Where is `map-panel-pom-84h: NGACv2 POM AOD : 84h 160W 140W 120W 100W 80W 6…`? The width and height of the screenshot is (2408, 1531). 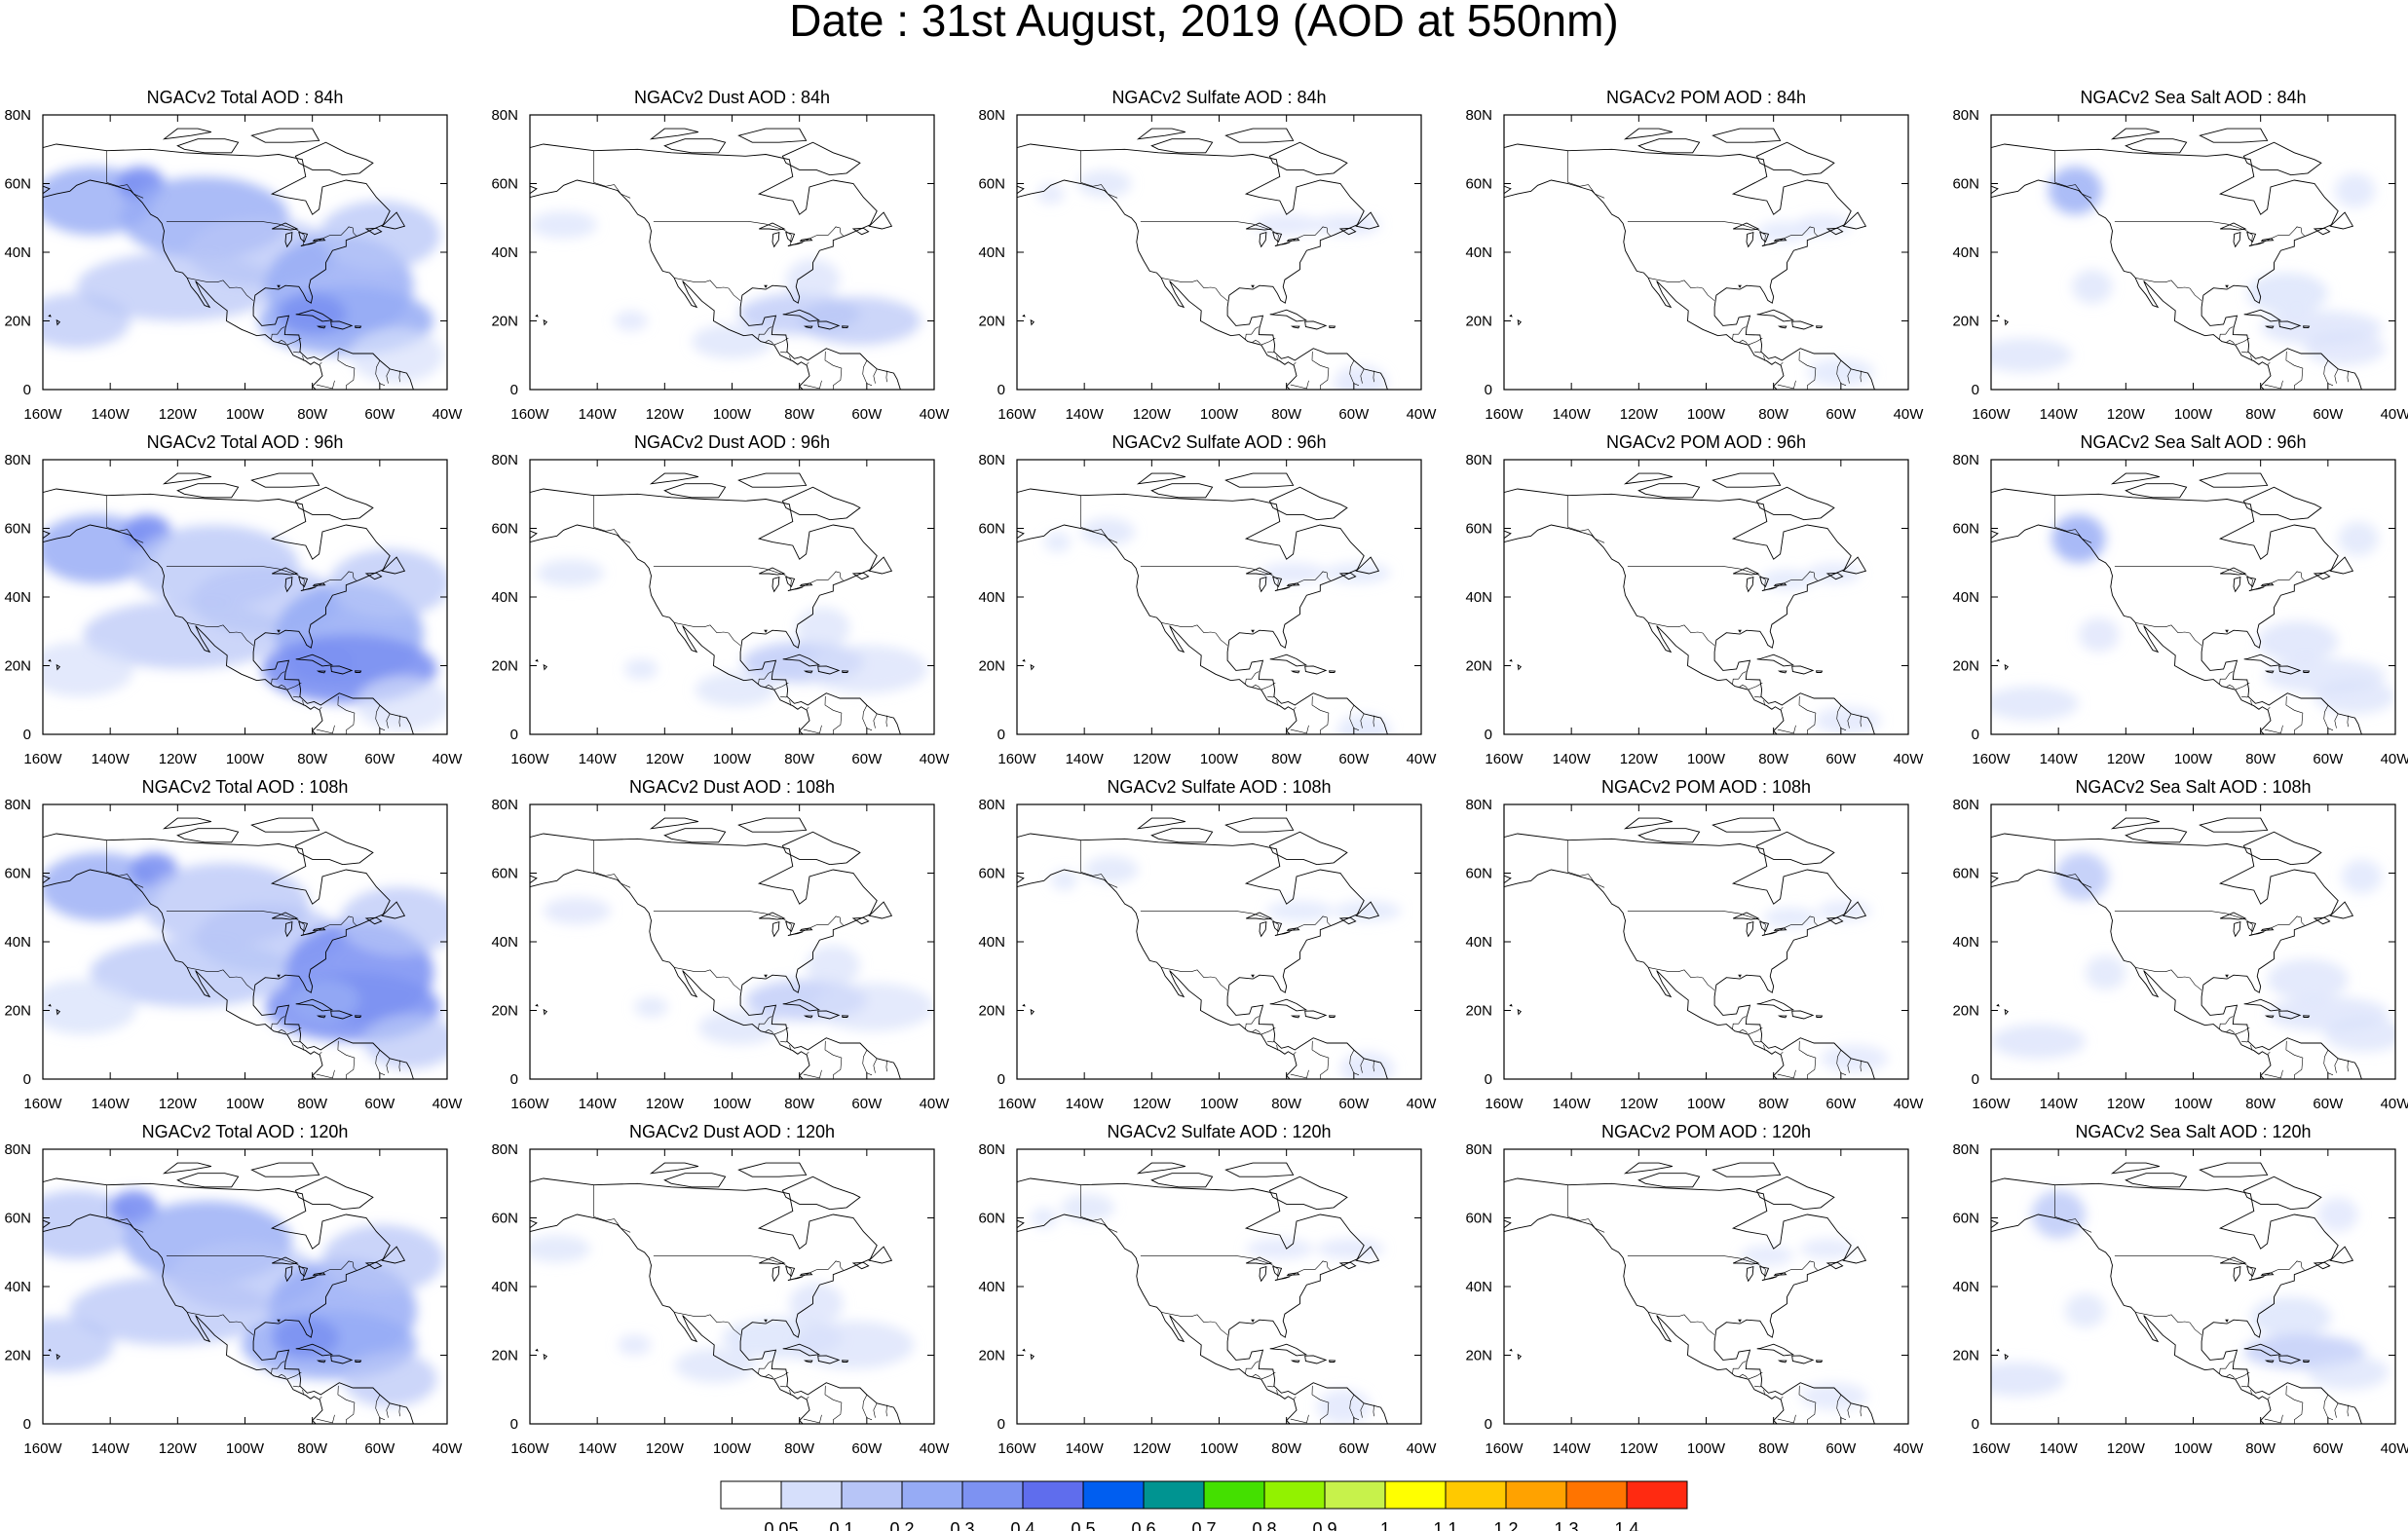
map-panel-pom-84h: NGACv2 POM AOD : 84h 160W 140W 120W 100W 80W 6… is located at coordinates (1694, 255).